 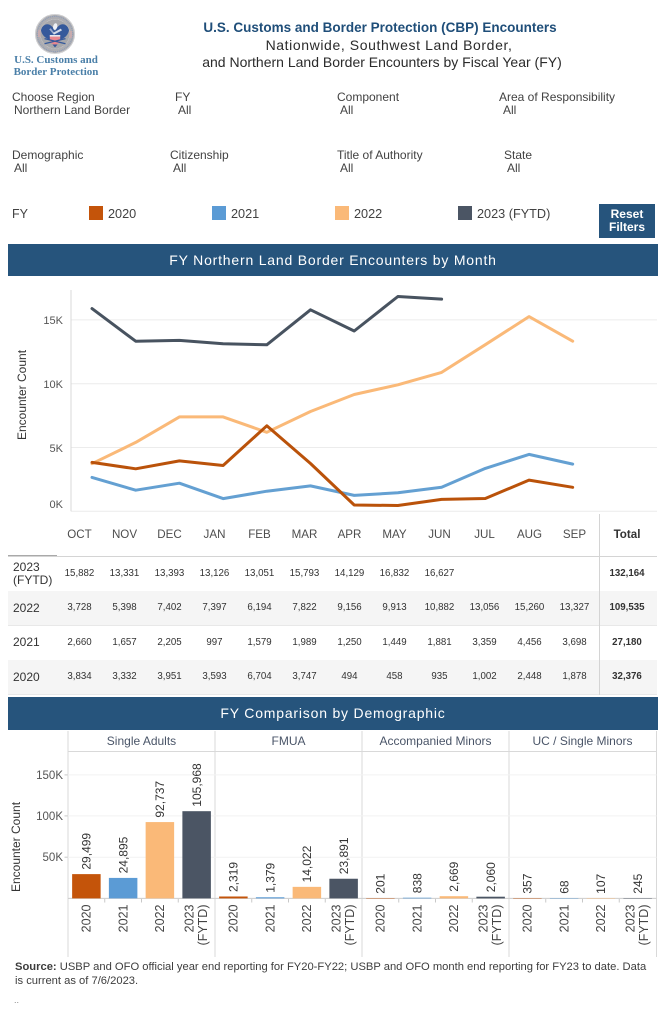 What do you see at coordinates (87, 851) in the screenshot?
I see `svg-text: 29,499` at bounding box center [87, 851].